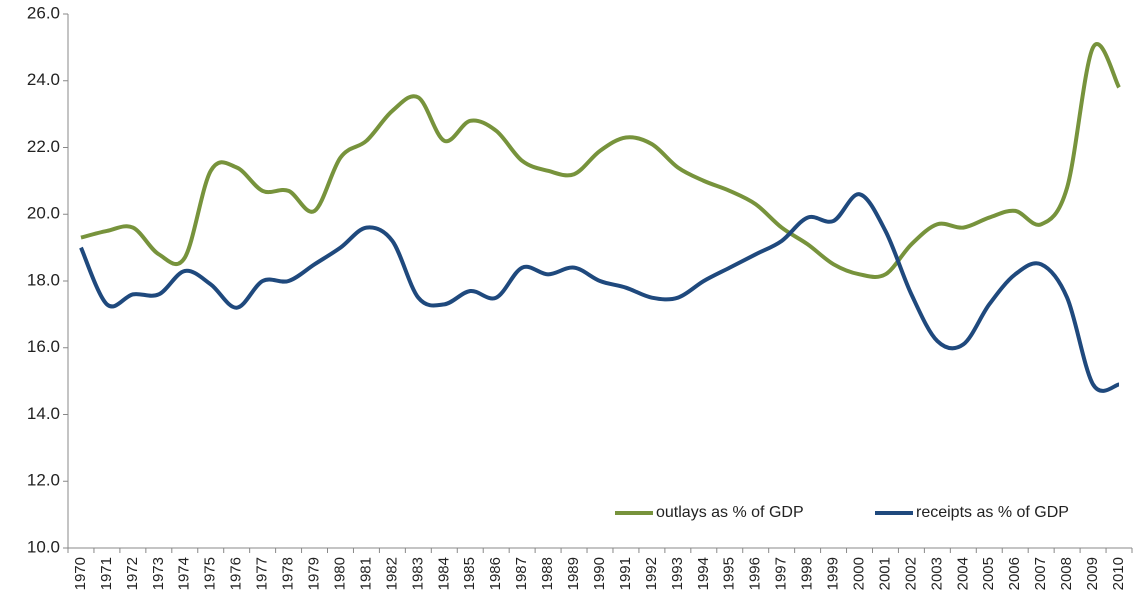  What do you see at coordinates (43, 413) in the screenshot?
I see `y-tick-label: 14.0` at bounding box center [43, 413].